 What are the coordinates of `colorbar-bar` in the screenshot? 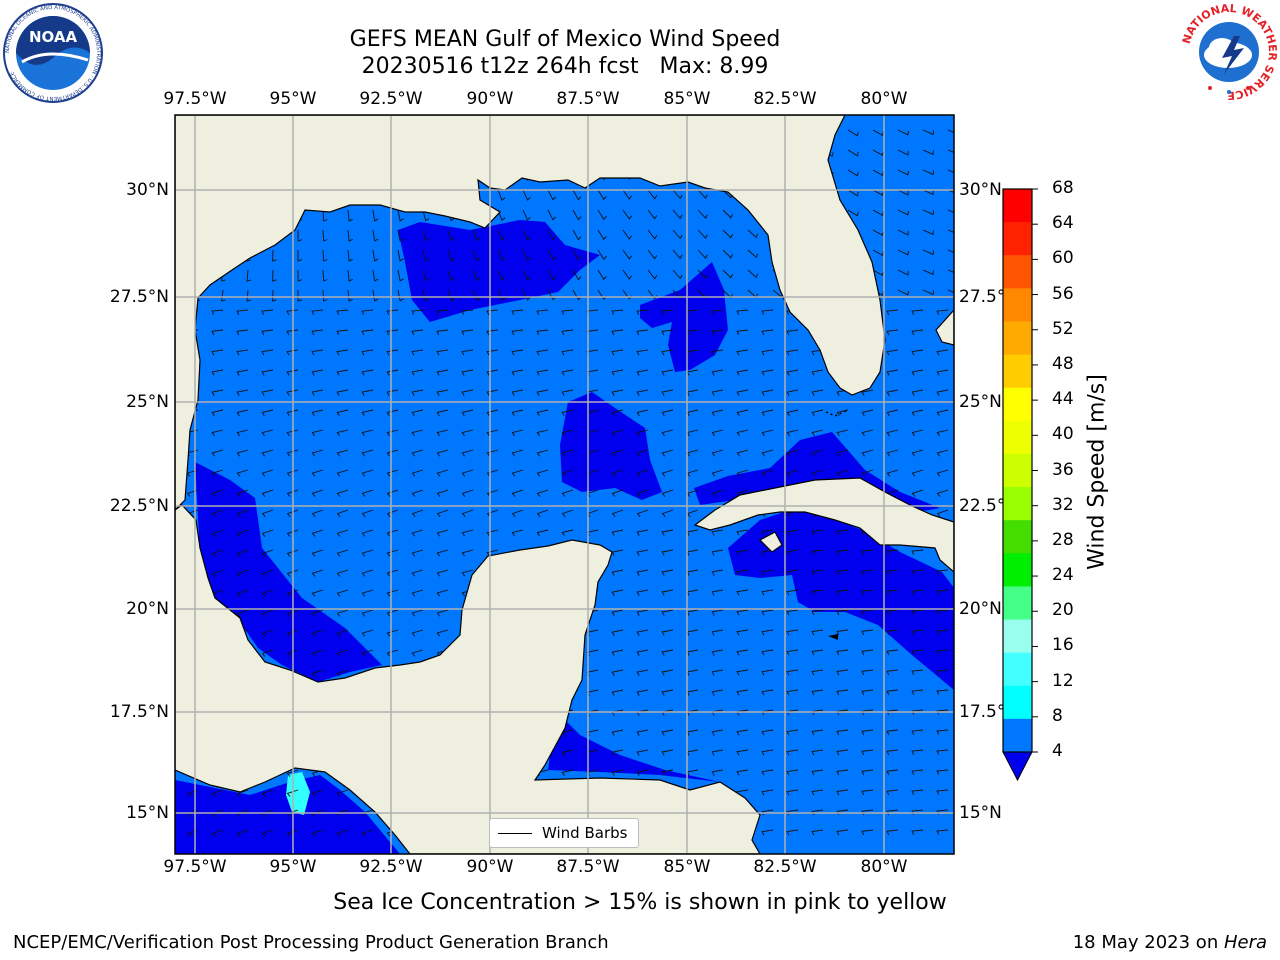 It's located at (1020, 485).